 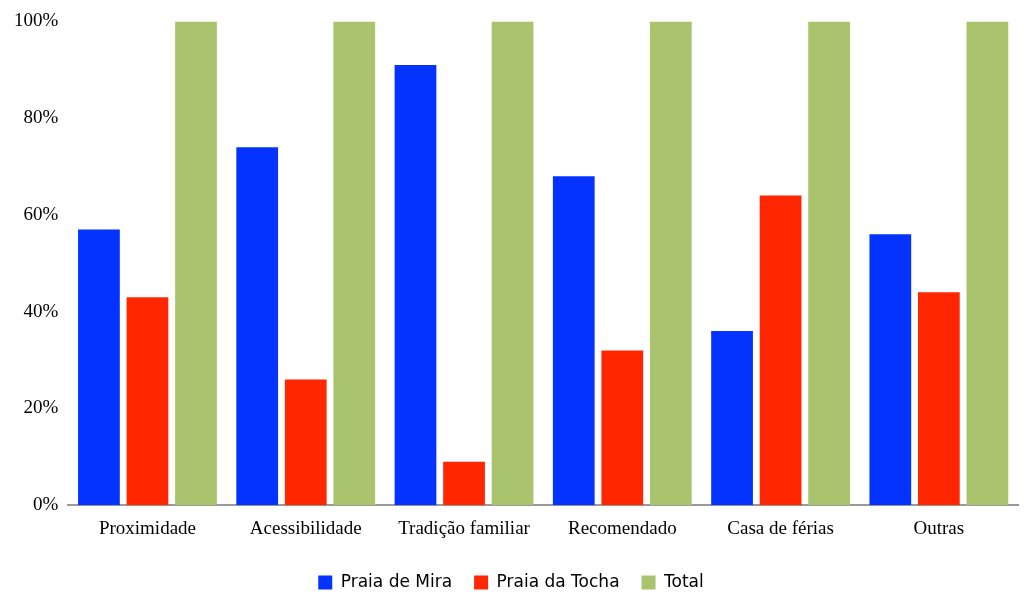 What do you see at coordinates (41, 117) in the screenshot?
I see `y-tick-label: 80%` at bounding box center [41, 117].